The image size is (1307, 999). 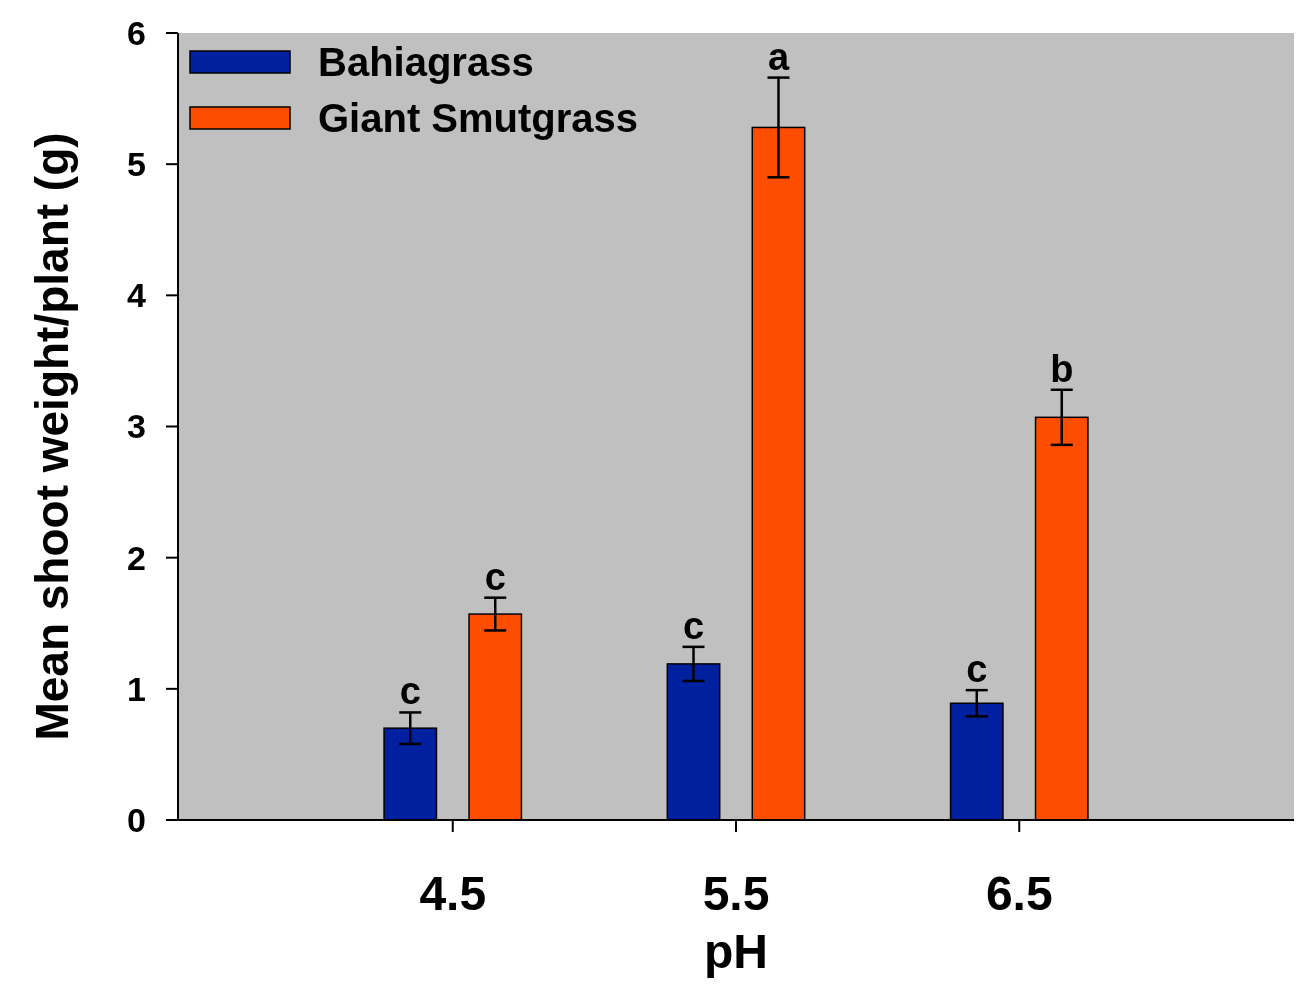 I want to click on annotation: b, so click(x=1062, y=368).